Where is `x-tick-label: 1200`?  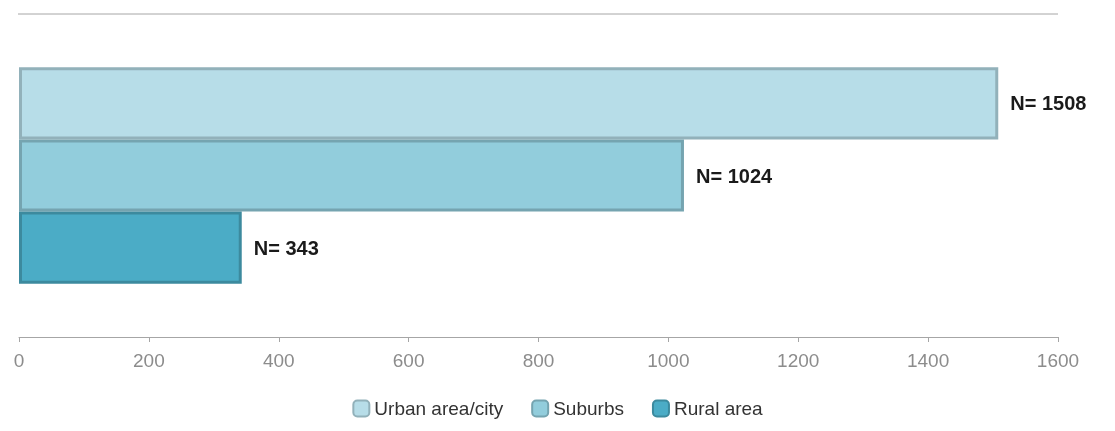 x-tick-label: 1200 is located at coordinates (798, 360).